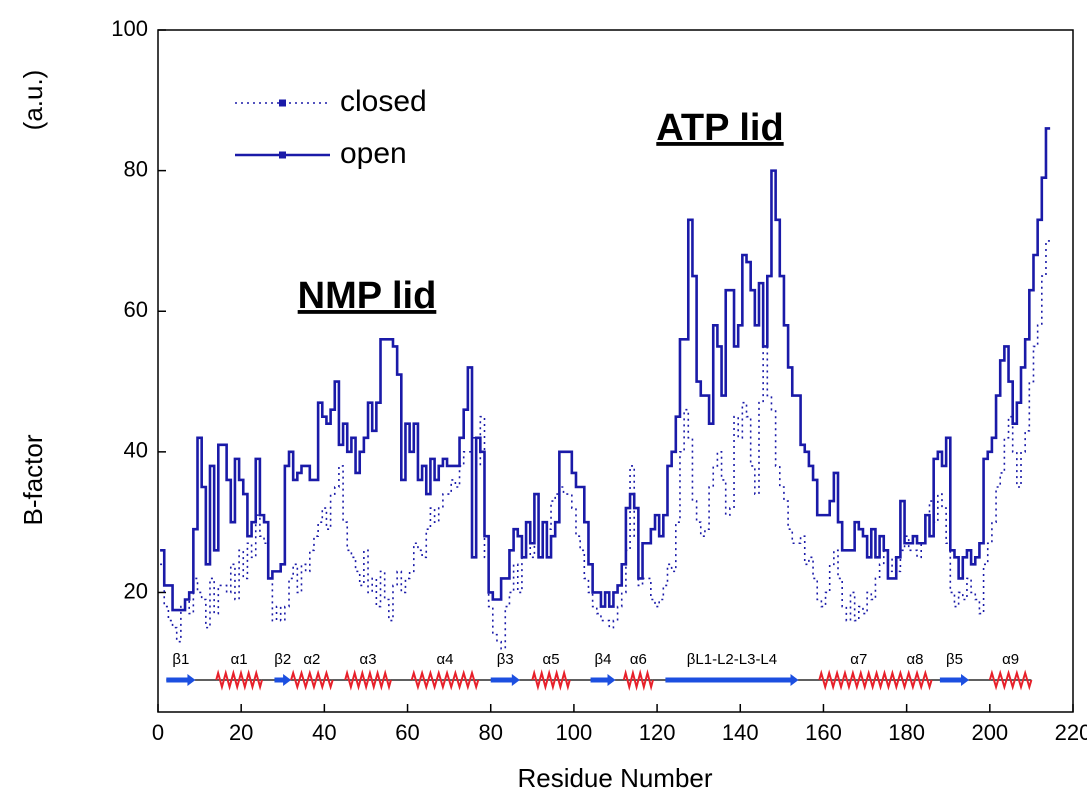  I want to click on y-tick-label: 20, so click(136, 590).